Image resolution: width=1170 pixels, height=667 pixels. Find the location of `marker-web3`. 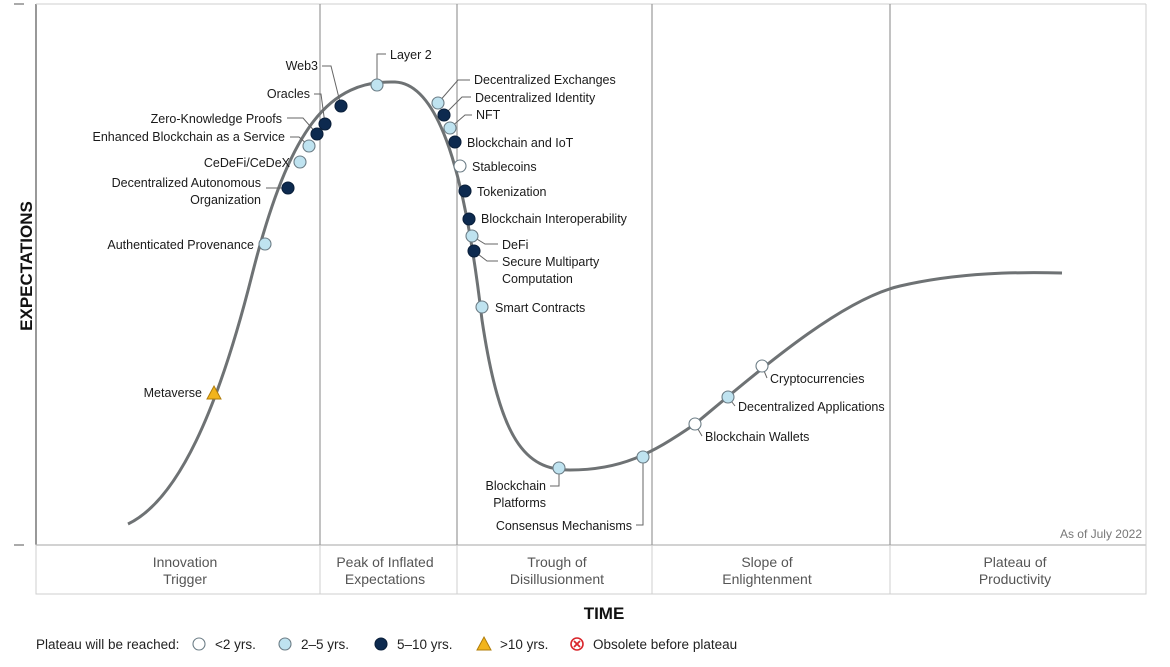

marker-web3 is located at coordinates (341, 106).